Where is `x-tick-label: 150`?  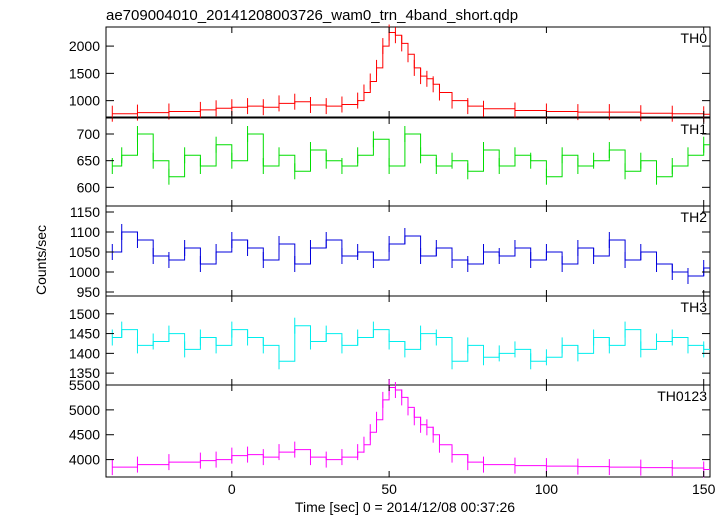
x-tick-label: 150 is located at coordinates (704, 489).